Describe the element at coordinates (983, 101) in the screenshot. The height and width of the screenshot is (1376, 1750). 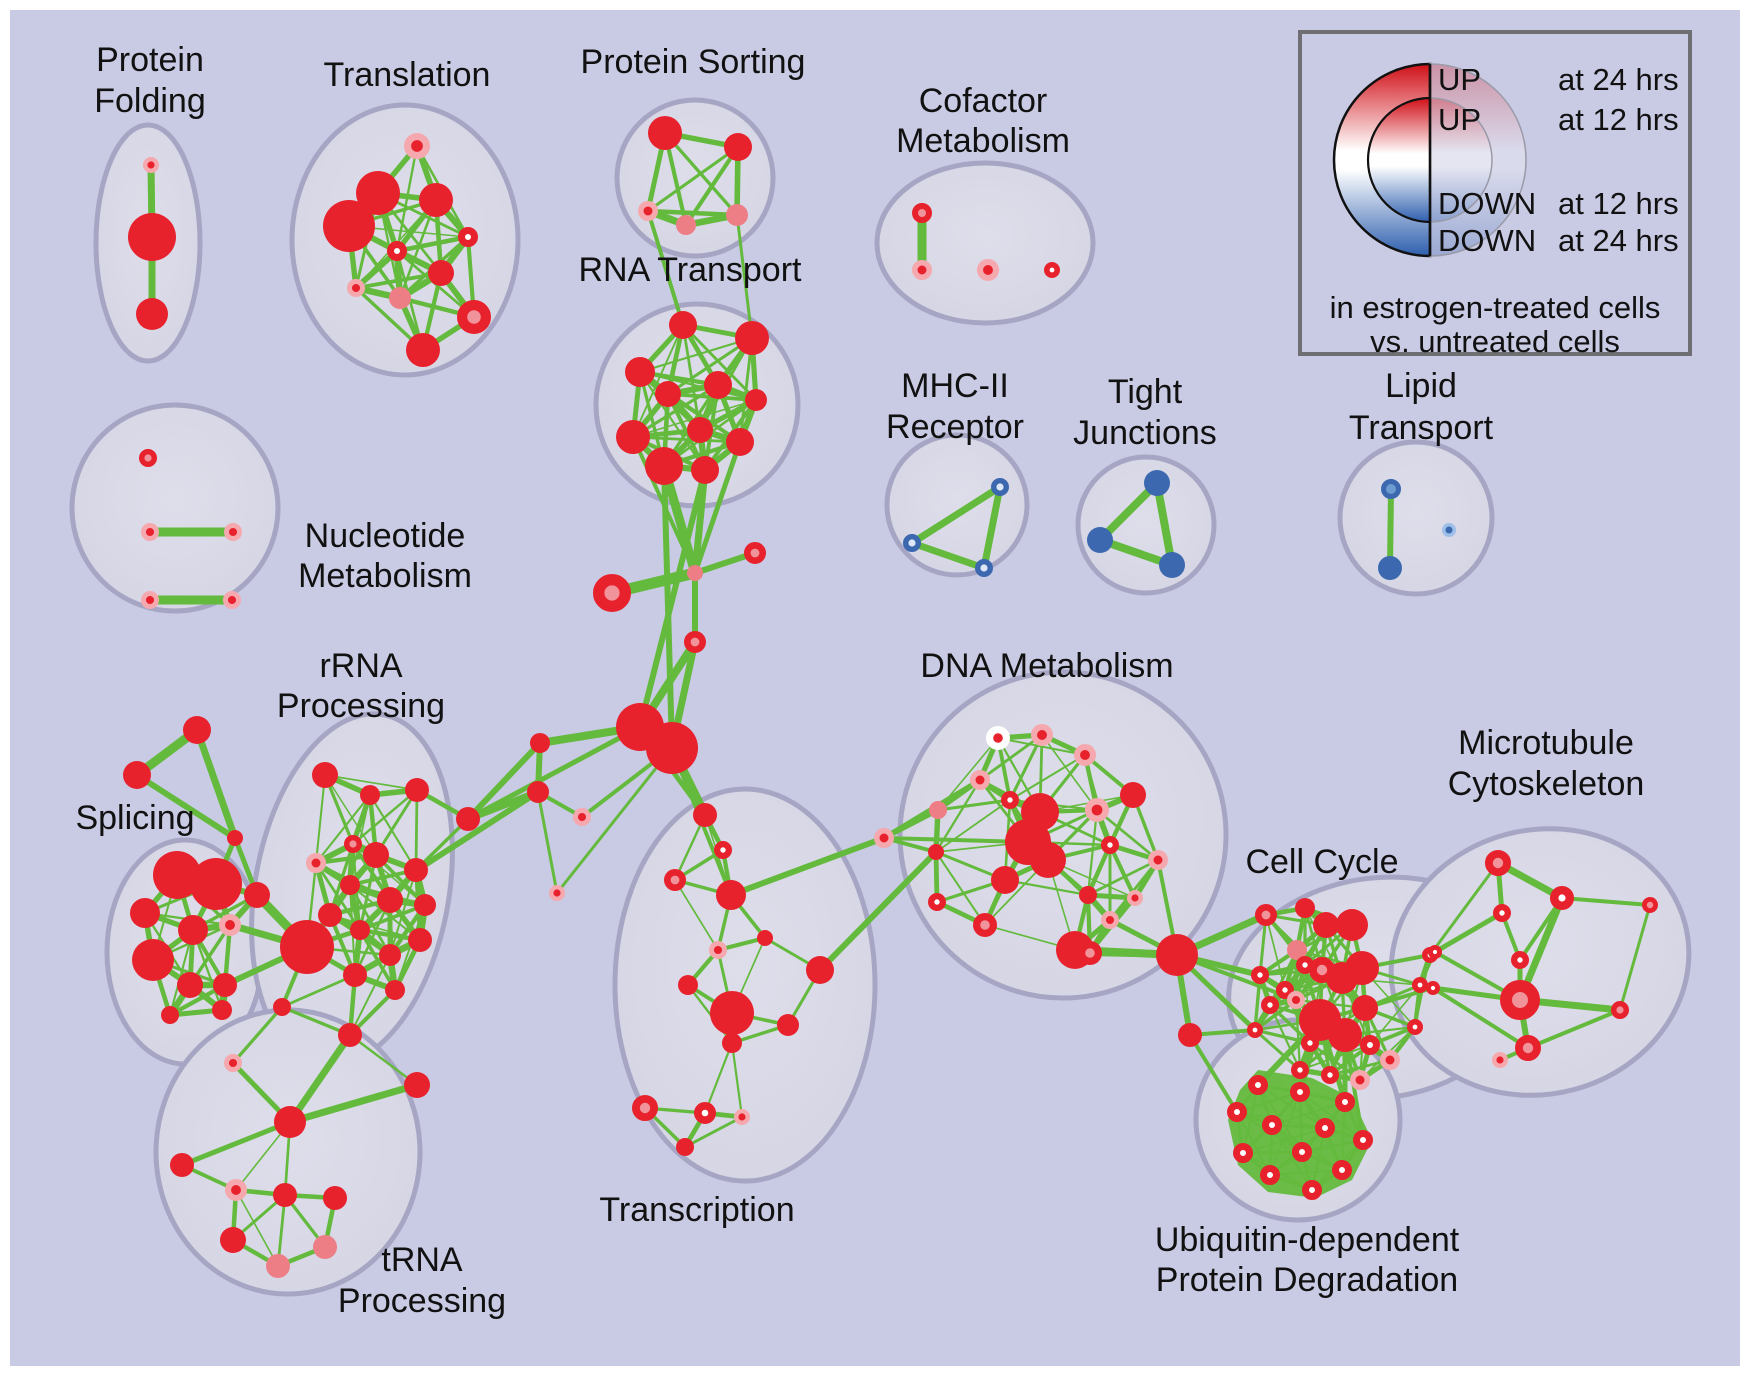
I see `cluster-label-cofactor-metabolism: Cofactor` at that location.